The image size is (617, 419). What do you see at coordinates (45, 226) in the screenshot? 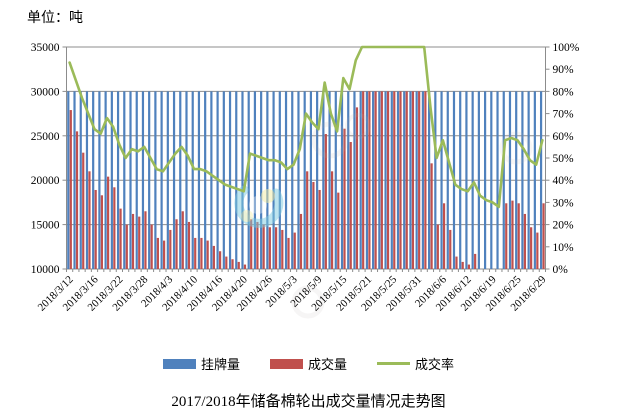
I see `y-left-tick-label: 15000` at bounding box center [45, 226].